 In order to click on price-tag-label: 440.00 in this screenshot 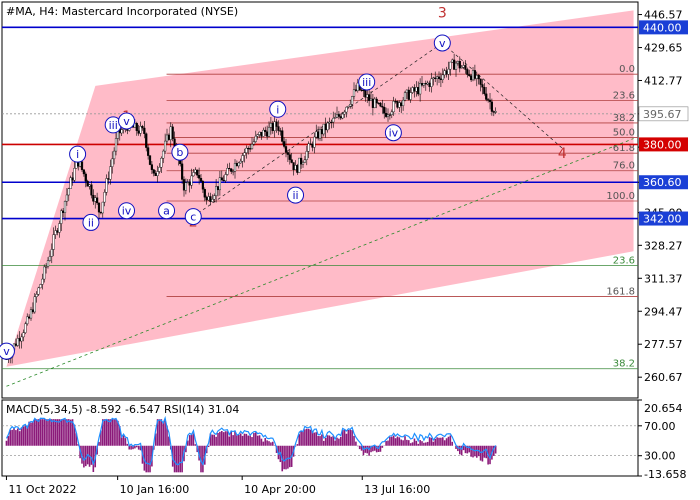, I will do `click(662, 27)`.